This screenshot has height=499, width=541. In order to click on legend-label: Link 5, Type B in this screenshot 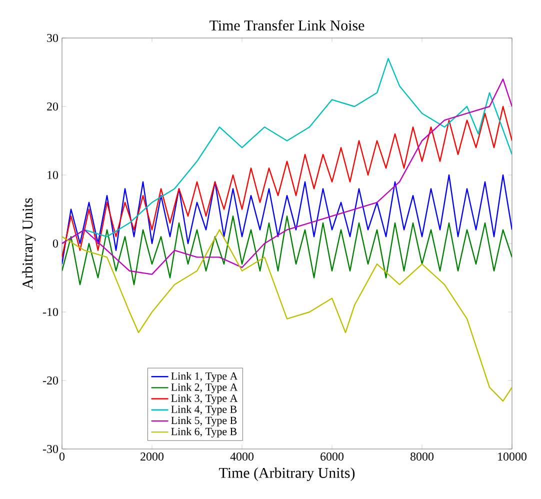, I will do `click(204, 421)`.